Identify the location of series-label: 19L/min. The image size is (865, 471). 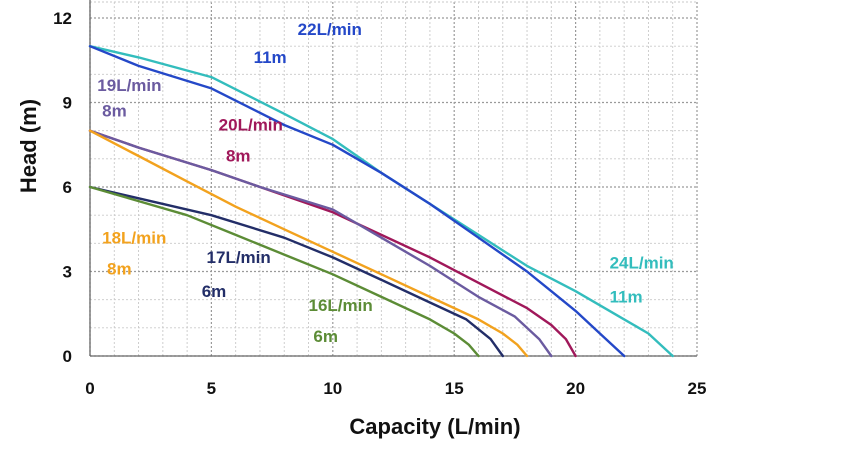
(129, 85).